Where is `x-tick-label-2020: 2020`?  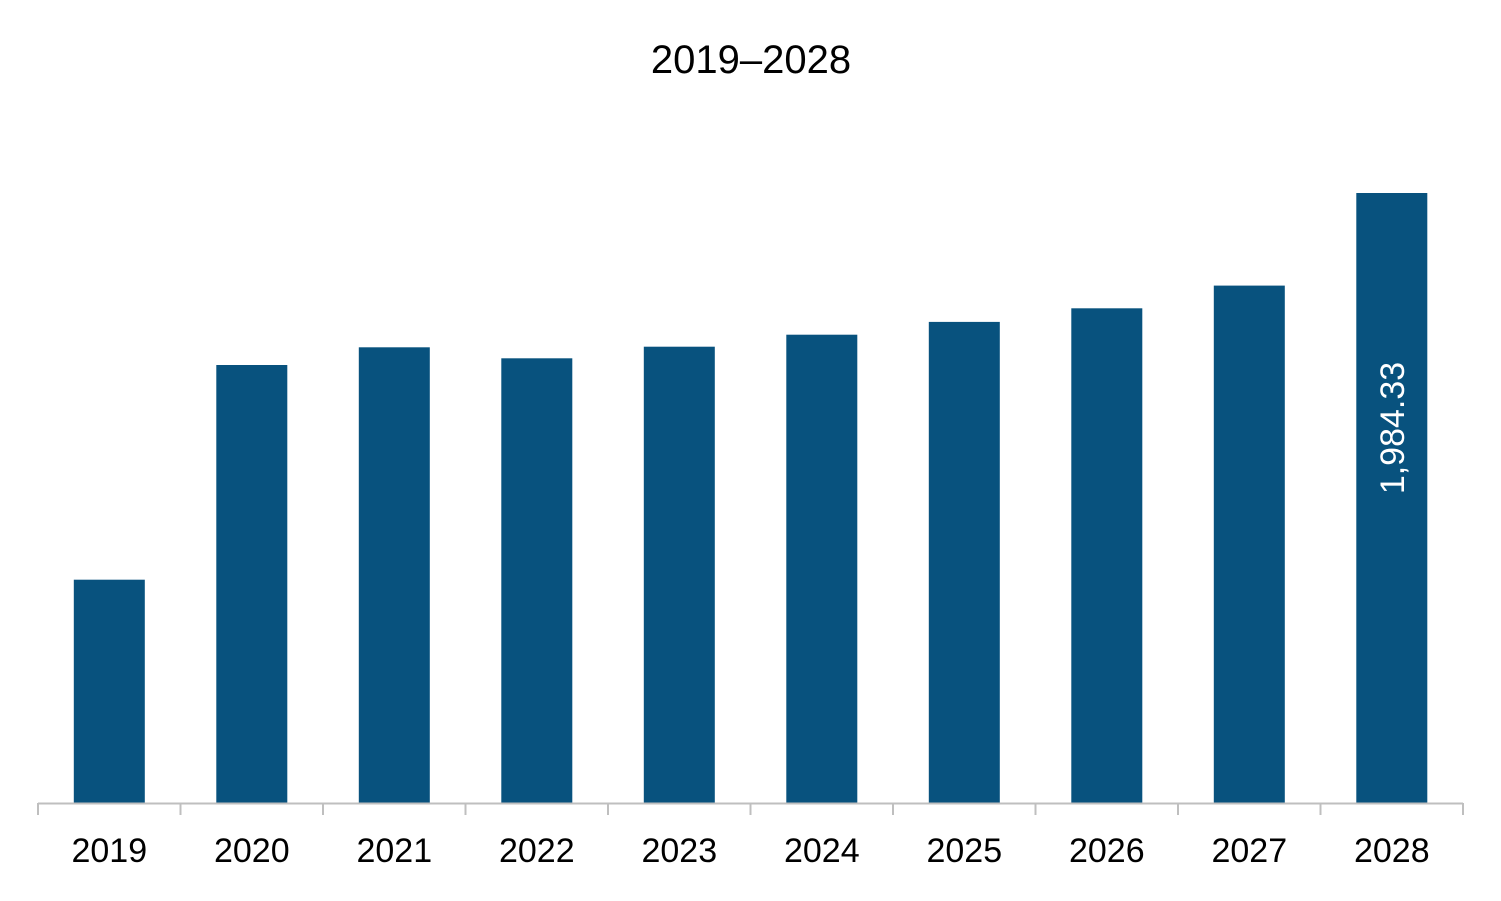 x-tick-label-2020: 2020 is located at coordinates (252, 851).